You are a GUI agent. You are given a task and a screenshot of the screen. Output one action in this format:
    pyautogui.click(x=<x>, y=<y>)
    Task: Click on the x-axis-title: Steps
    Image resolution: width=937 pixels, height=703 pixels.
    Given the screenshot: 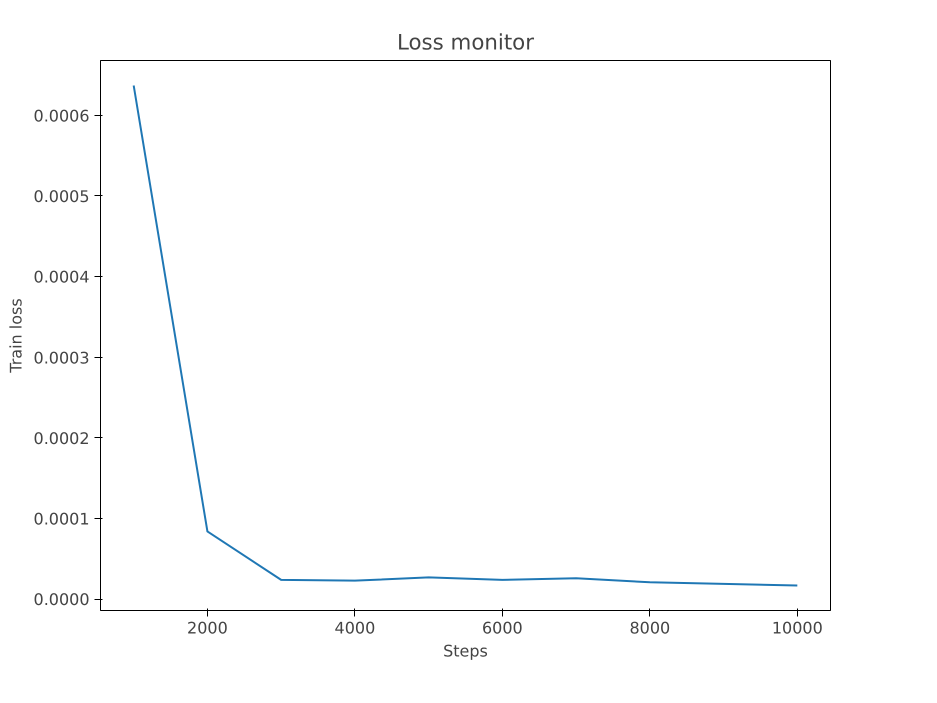 What is the action you would take?
    pyautogui.click(x=465, y=651)
    